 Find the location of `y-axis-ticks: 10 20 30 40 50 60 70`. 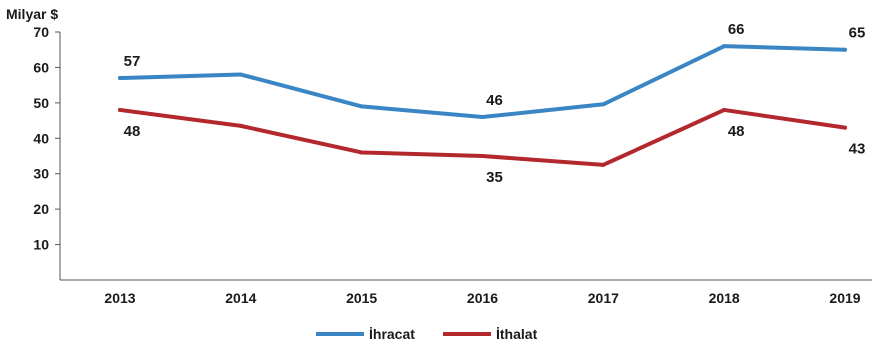

y-axis-ticks: 10 20 30 40 50 60 70 is located at coordinates (46, 138).